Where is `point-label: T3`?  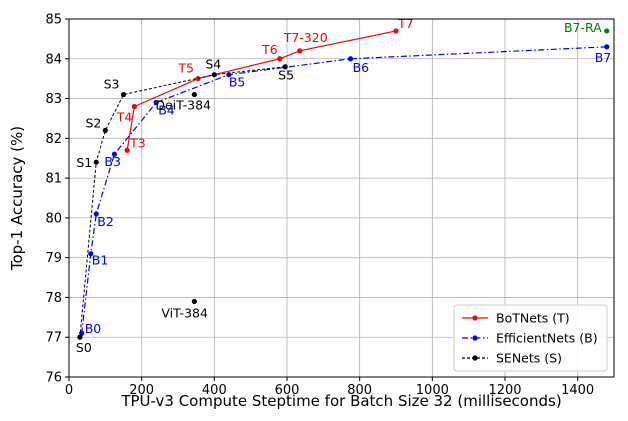 point-label: T3 is located at coordinates (137, 142).